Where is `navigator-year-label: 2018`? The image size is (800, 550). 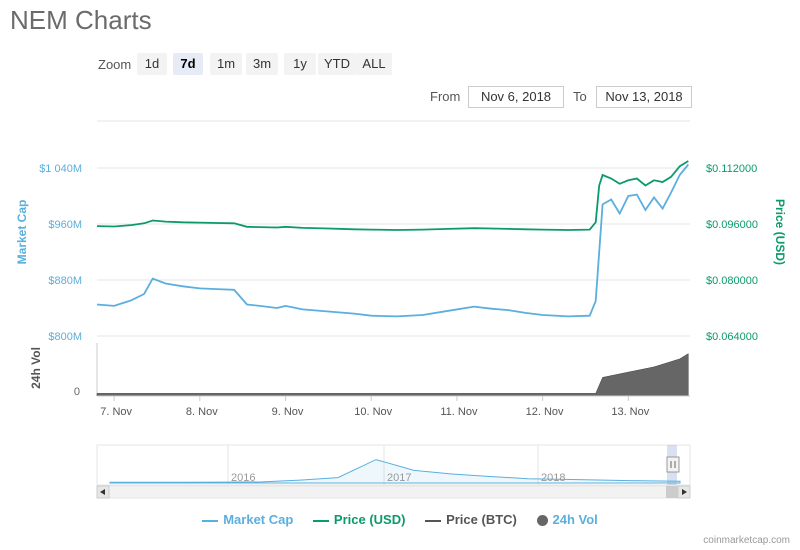
navigator-year-label: 2018 is located at coordinates (553, 478).